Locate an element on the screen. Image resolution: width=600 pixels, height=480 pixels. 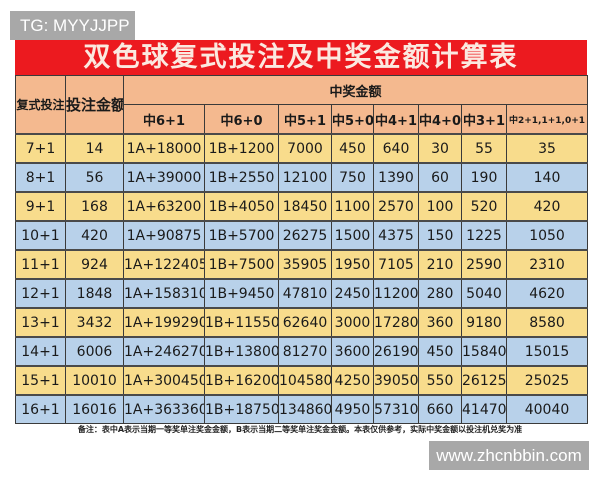
table-cell: 4250 is located at coordinates (352, 380).